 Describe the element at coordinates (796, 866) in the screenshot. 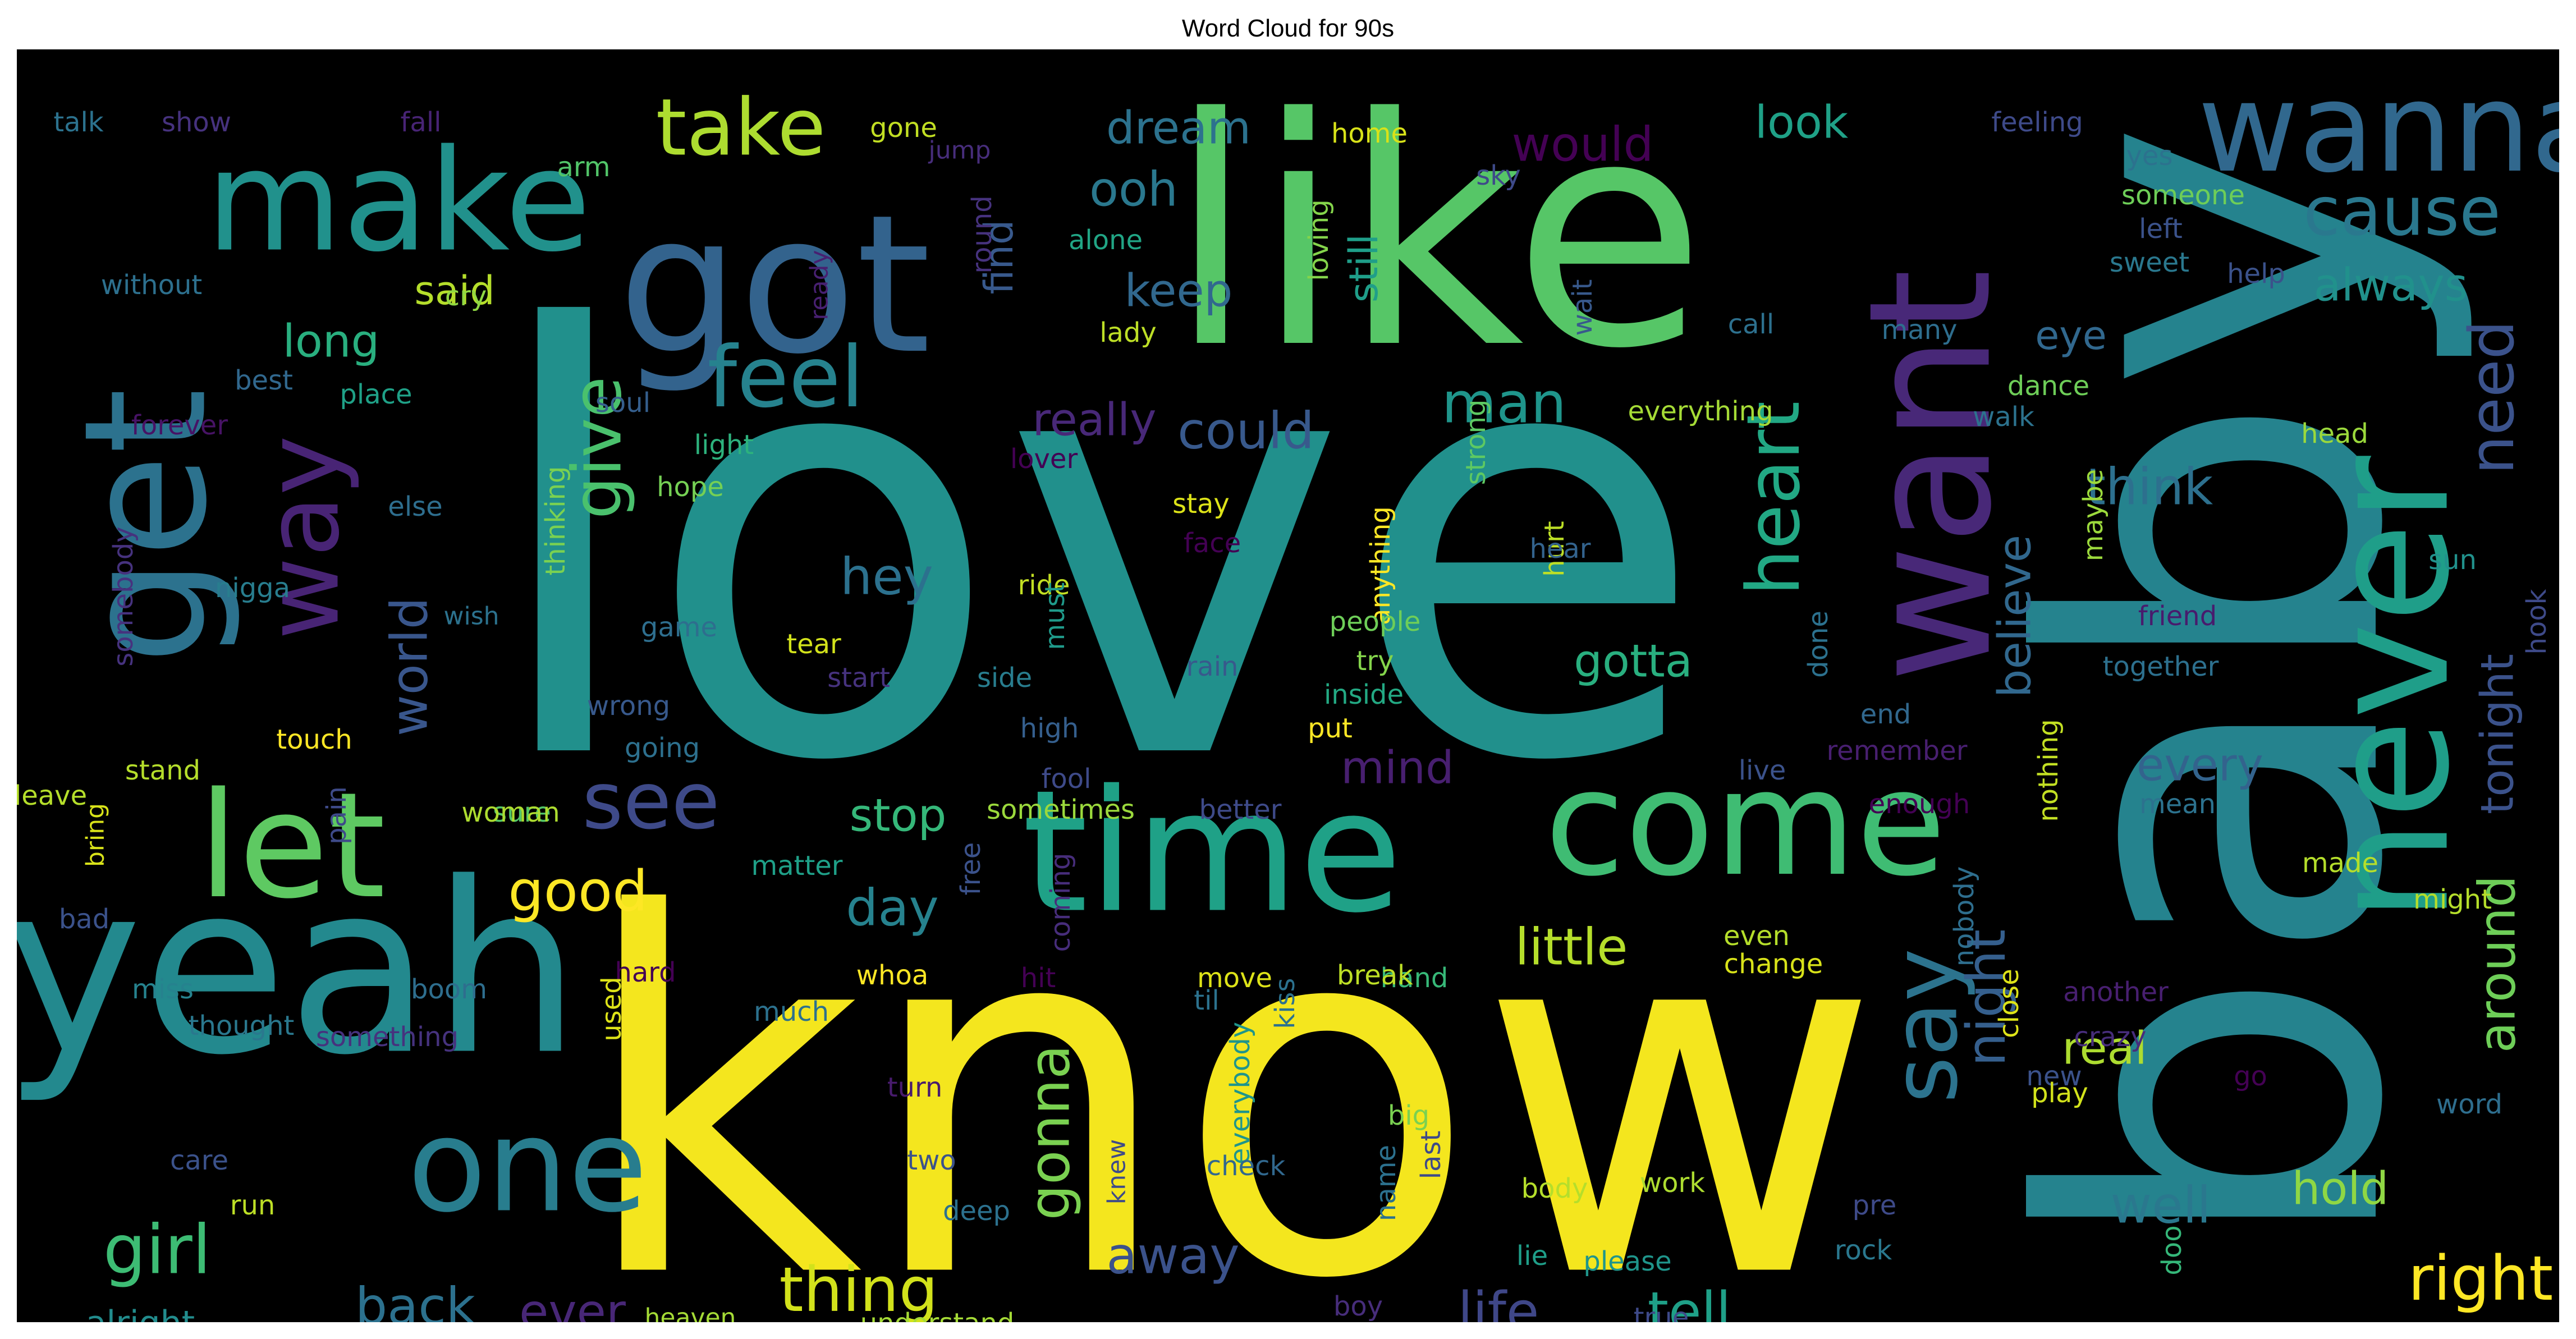

I see `word-matter: matter` at that location.